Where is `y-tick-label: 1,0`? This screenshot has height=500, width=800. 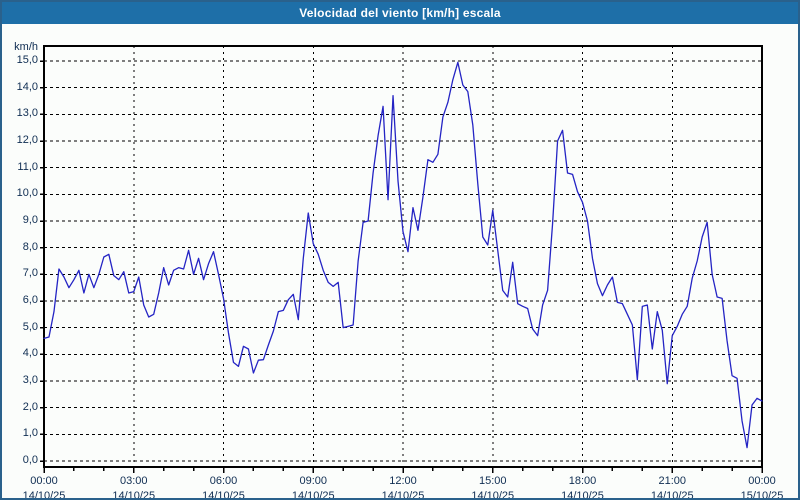 y-tick-label: 1,0 is located at coordinates (30, 433).